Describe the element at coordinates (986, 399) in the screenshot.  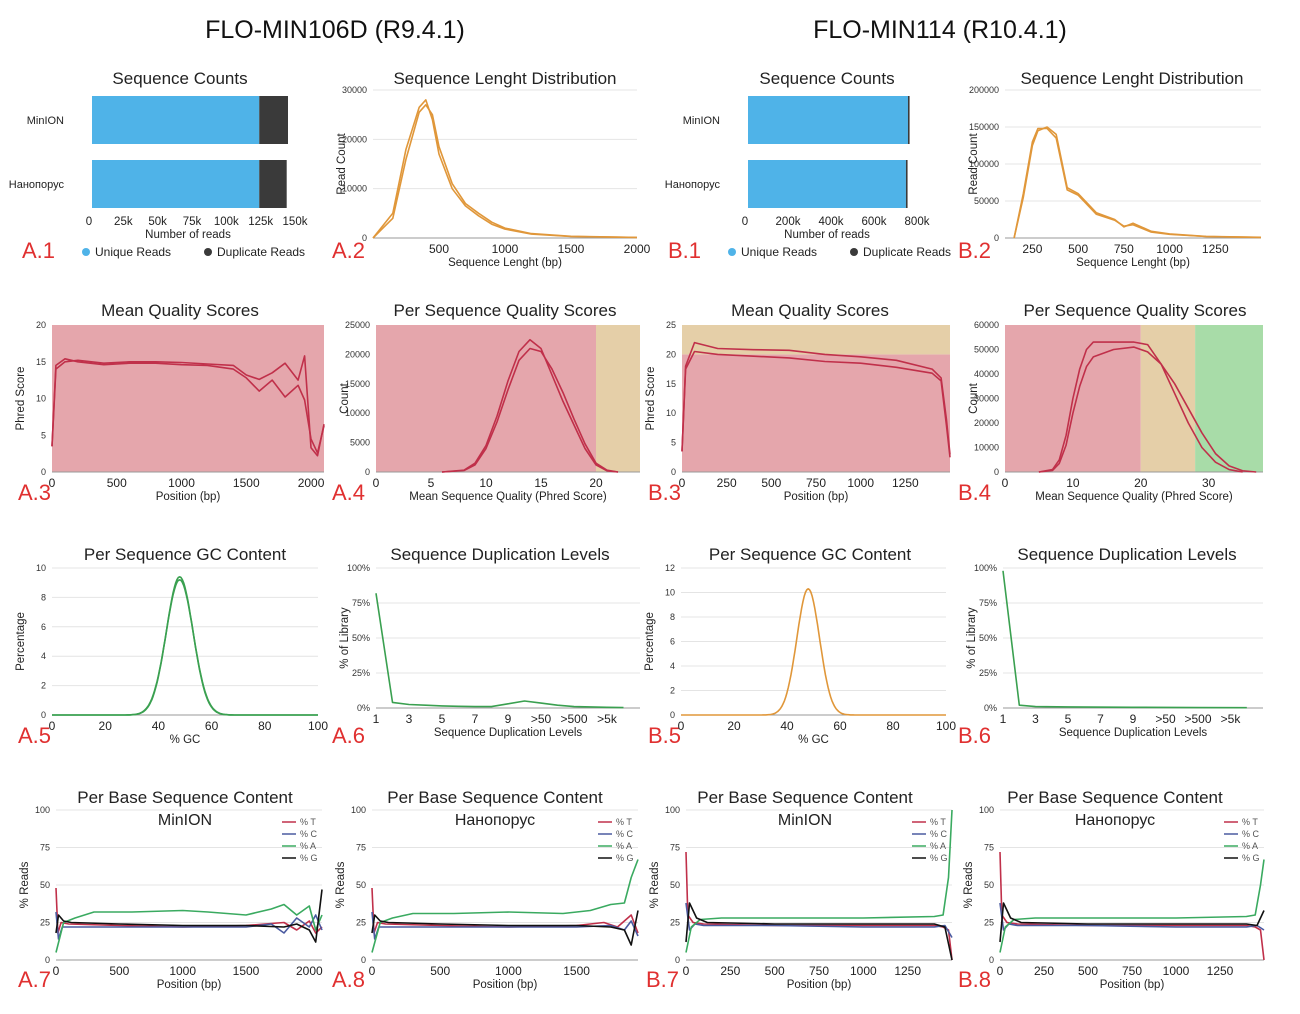
I see `tick-label: 30000` at that location.